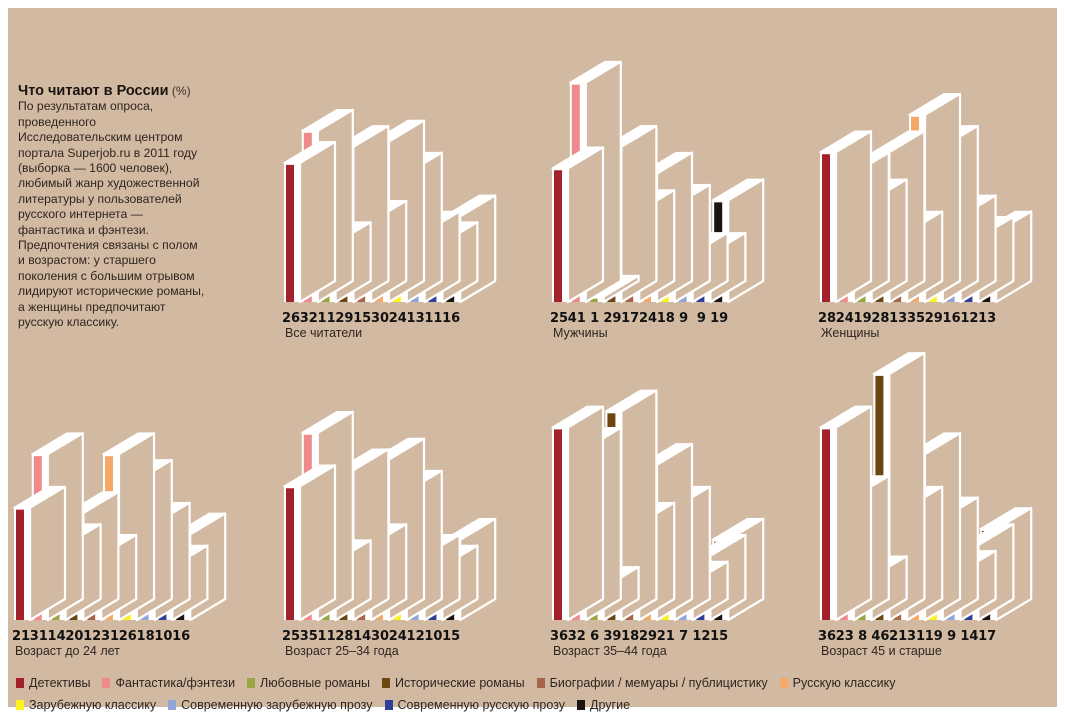  What do you see at coordinates (844, 683) in the screenshot?
I see `legend-label: Русскую классику` at bounding box center [844, 683].